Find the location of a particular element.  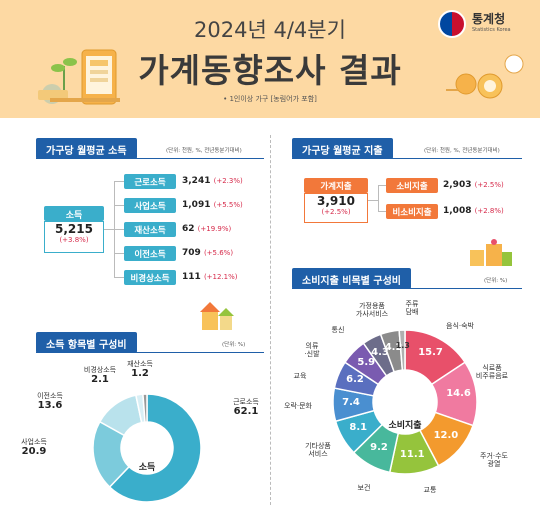

consumption-donut-category: 의류 ·신발 is located at coordinates (312, 350).